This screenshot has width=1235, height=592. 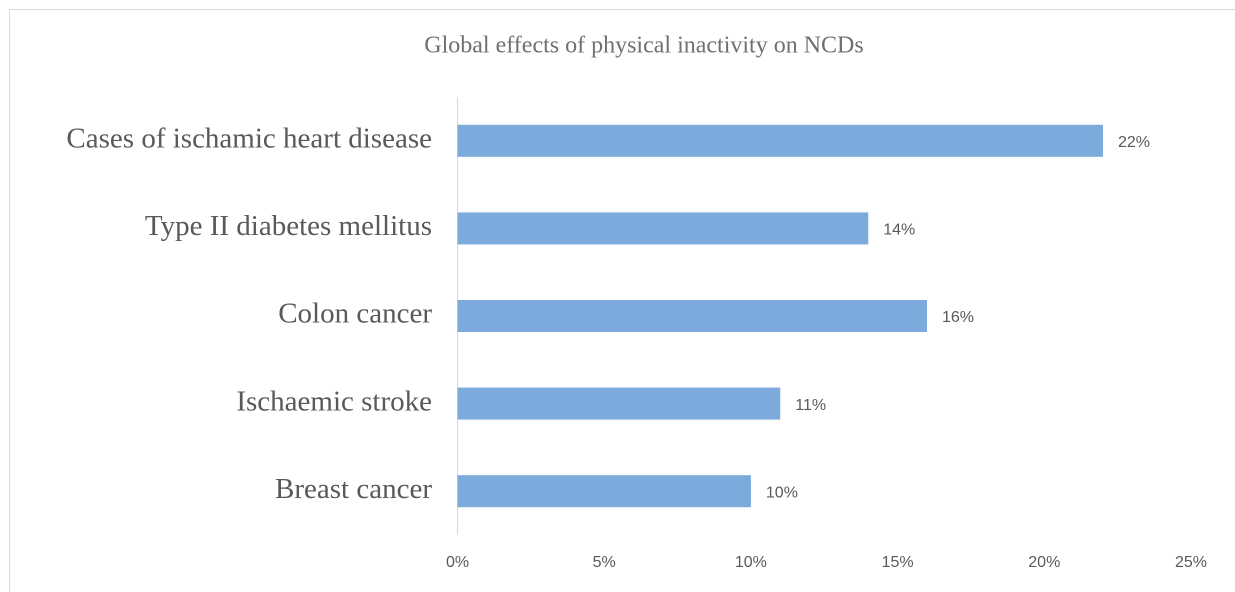 What do you see at coordinates (249, 138) in the screenshot?
I see `y-tick-label: Cases of ischamic heart disease` at bounding box center [249, 138].